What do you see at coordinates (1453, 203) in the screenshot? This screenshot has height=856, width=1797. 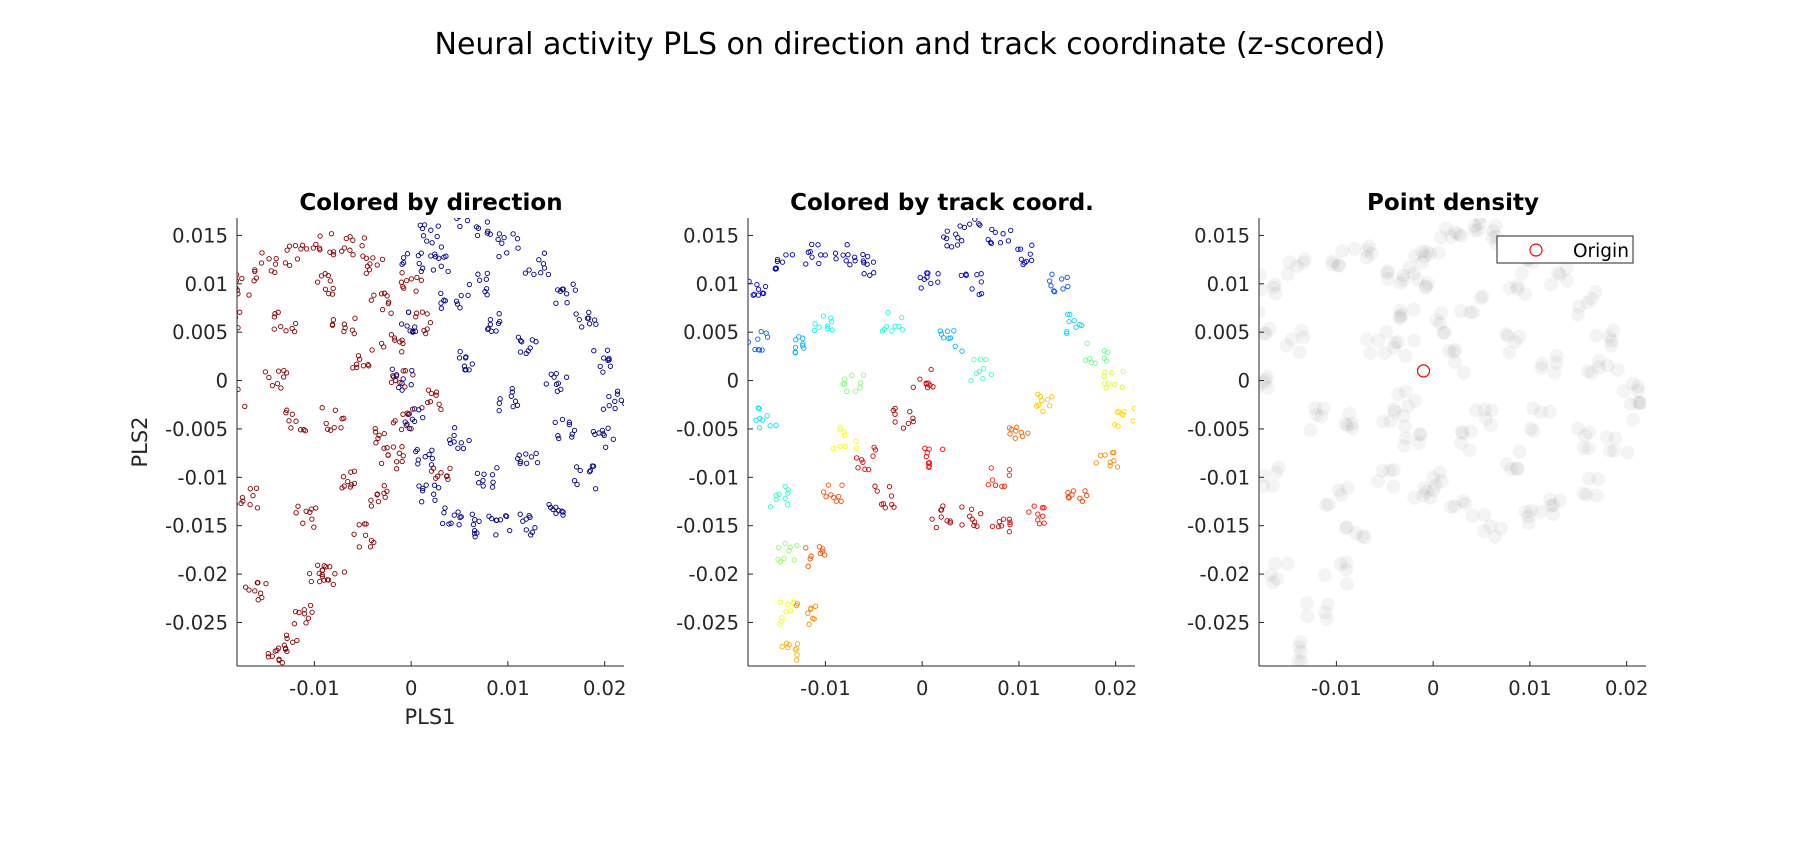 I see `panel-title: Point density` at bounding box center [1453, 203].